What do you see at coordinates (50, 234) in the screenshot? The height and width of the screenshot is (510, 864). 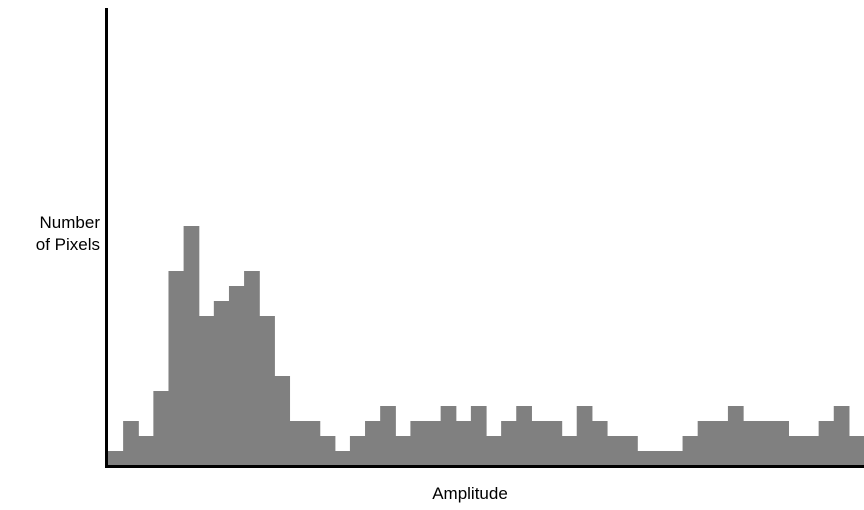 I see `y-axis-label: Number of Pixels` at bounding box center [50, 234].